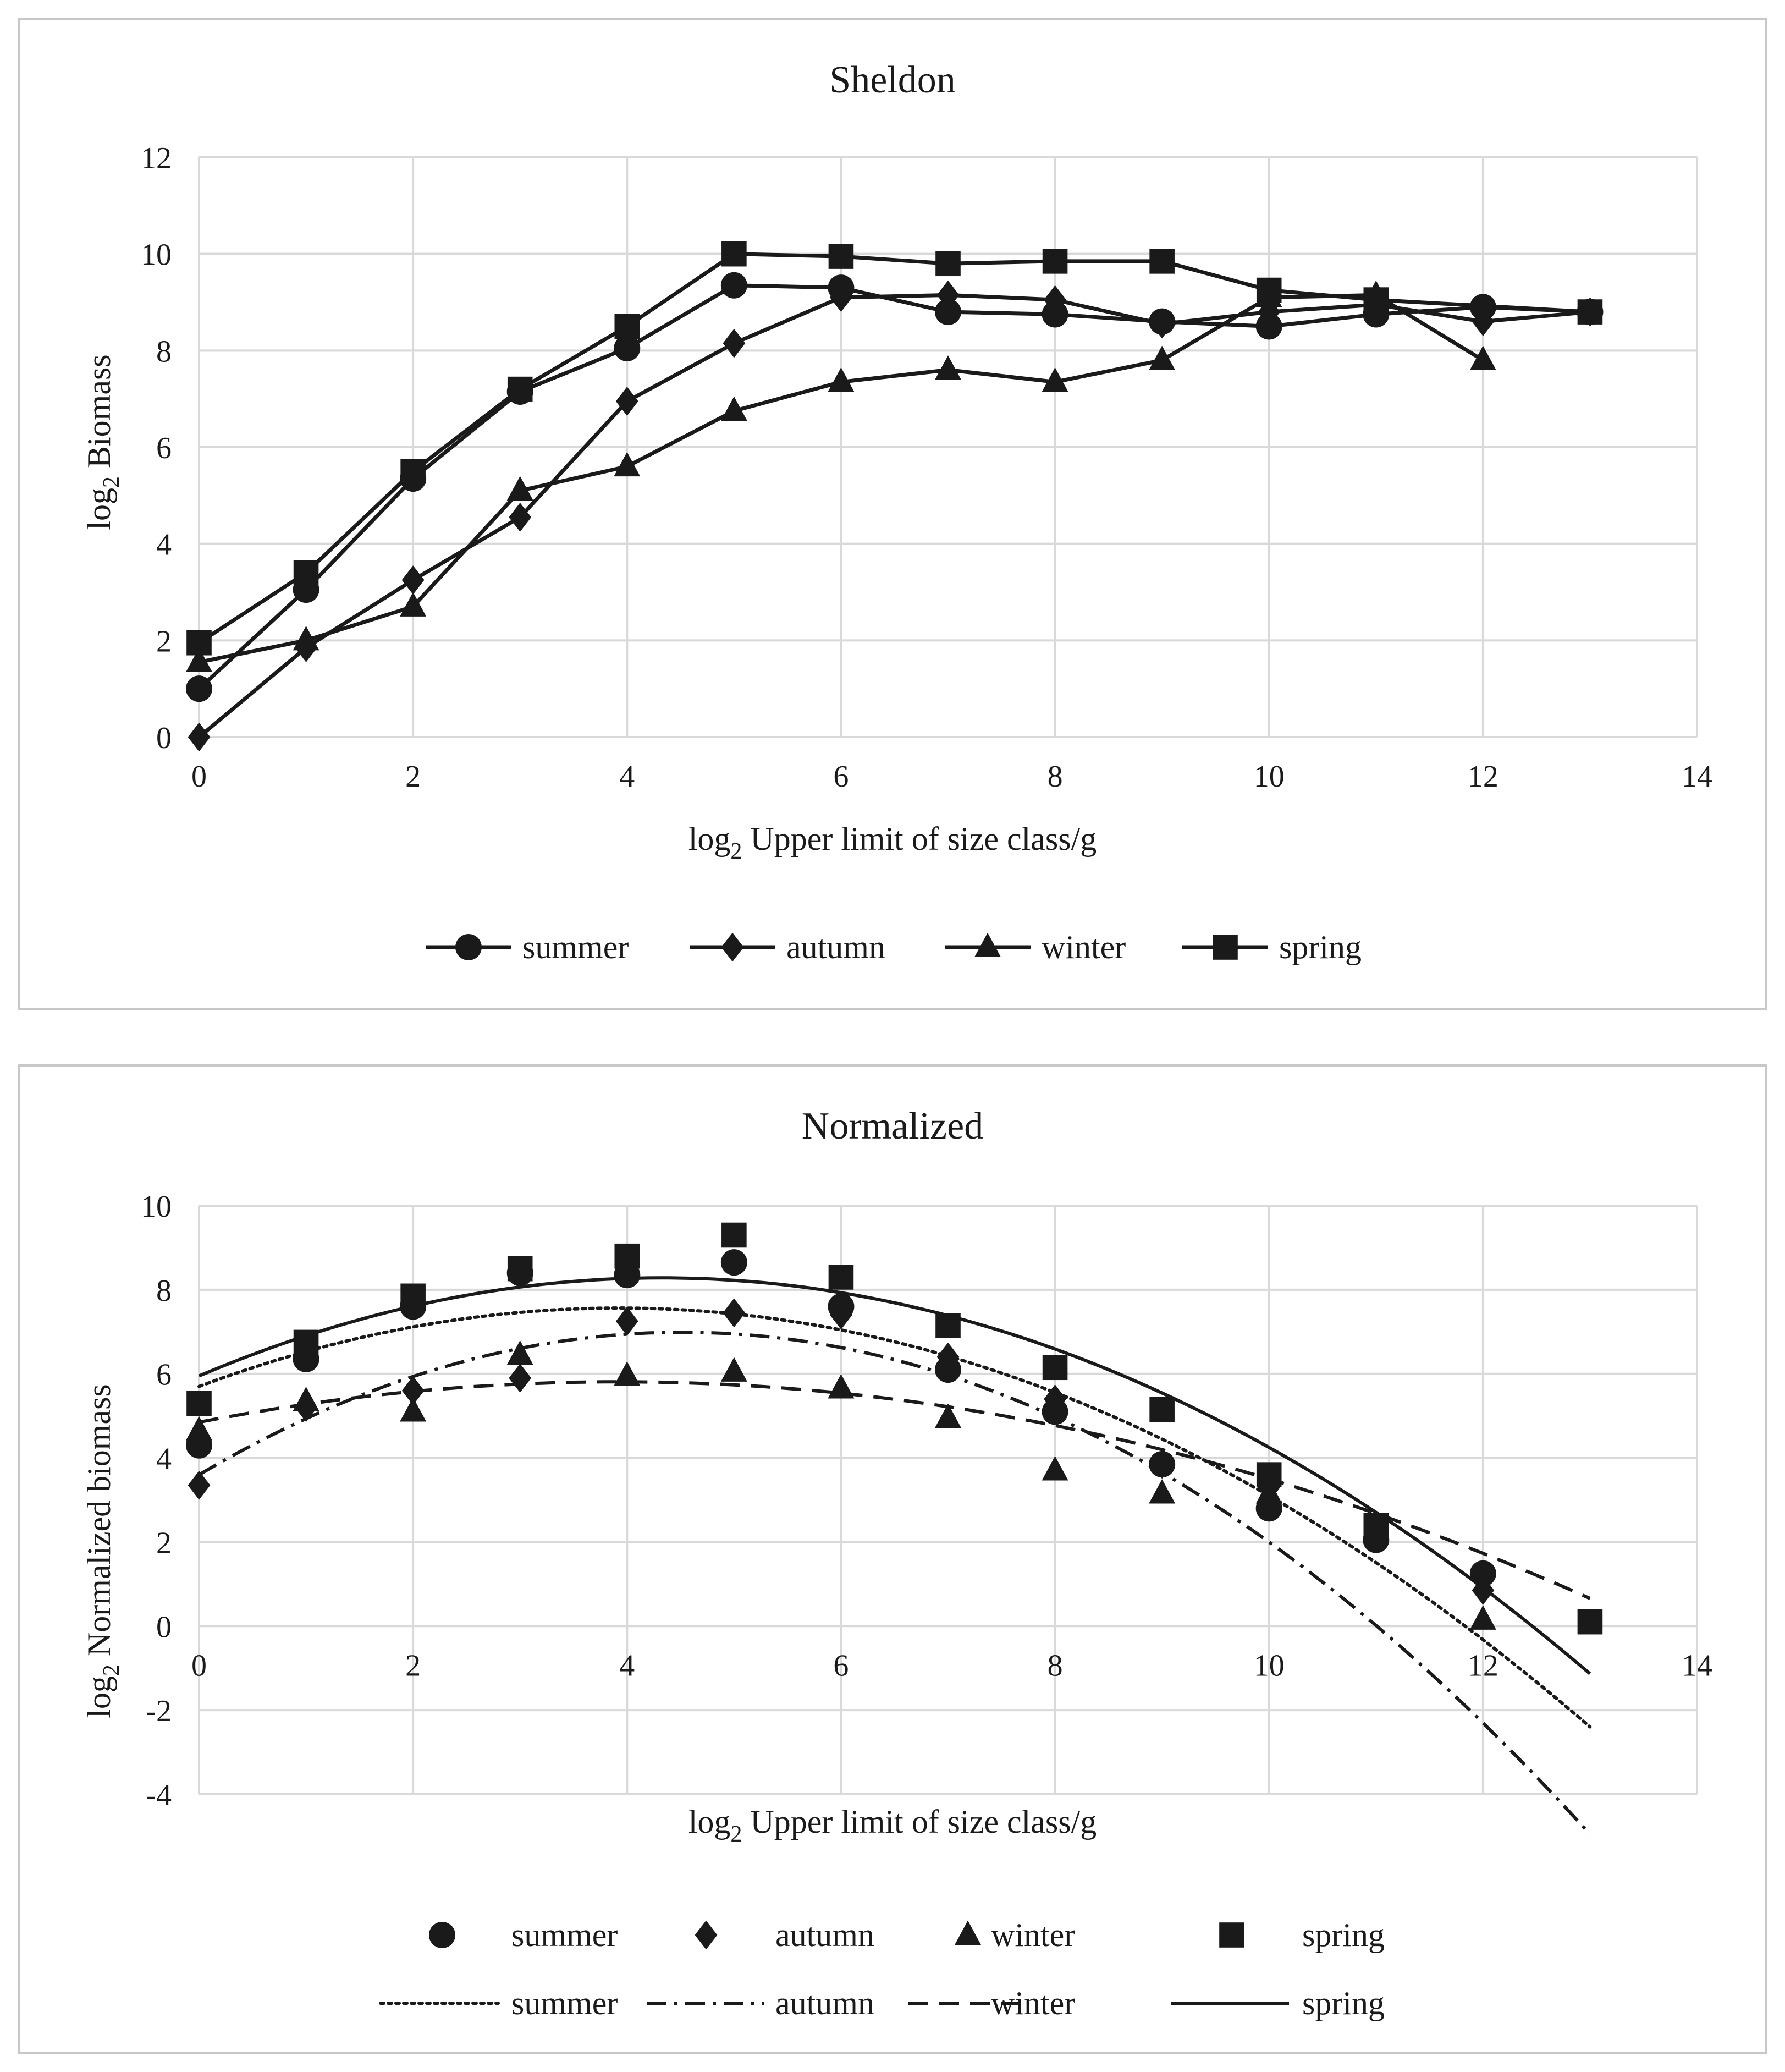 The height and width of the screenshot is (2072, 1785). I want to click on x-tick-label: 0, so click(199, 777).